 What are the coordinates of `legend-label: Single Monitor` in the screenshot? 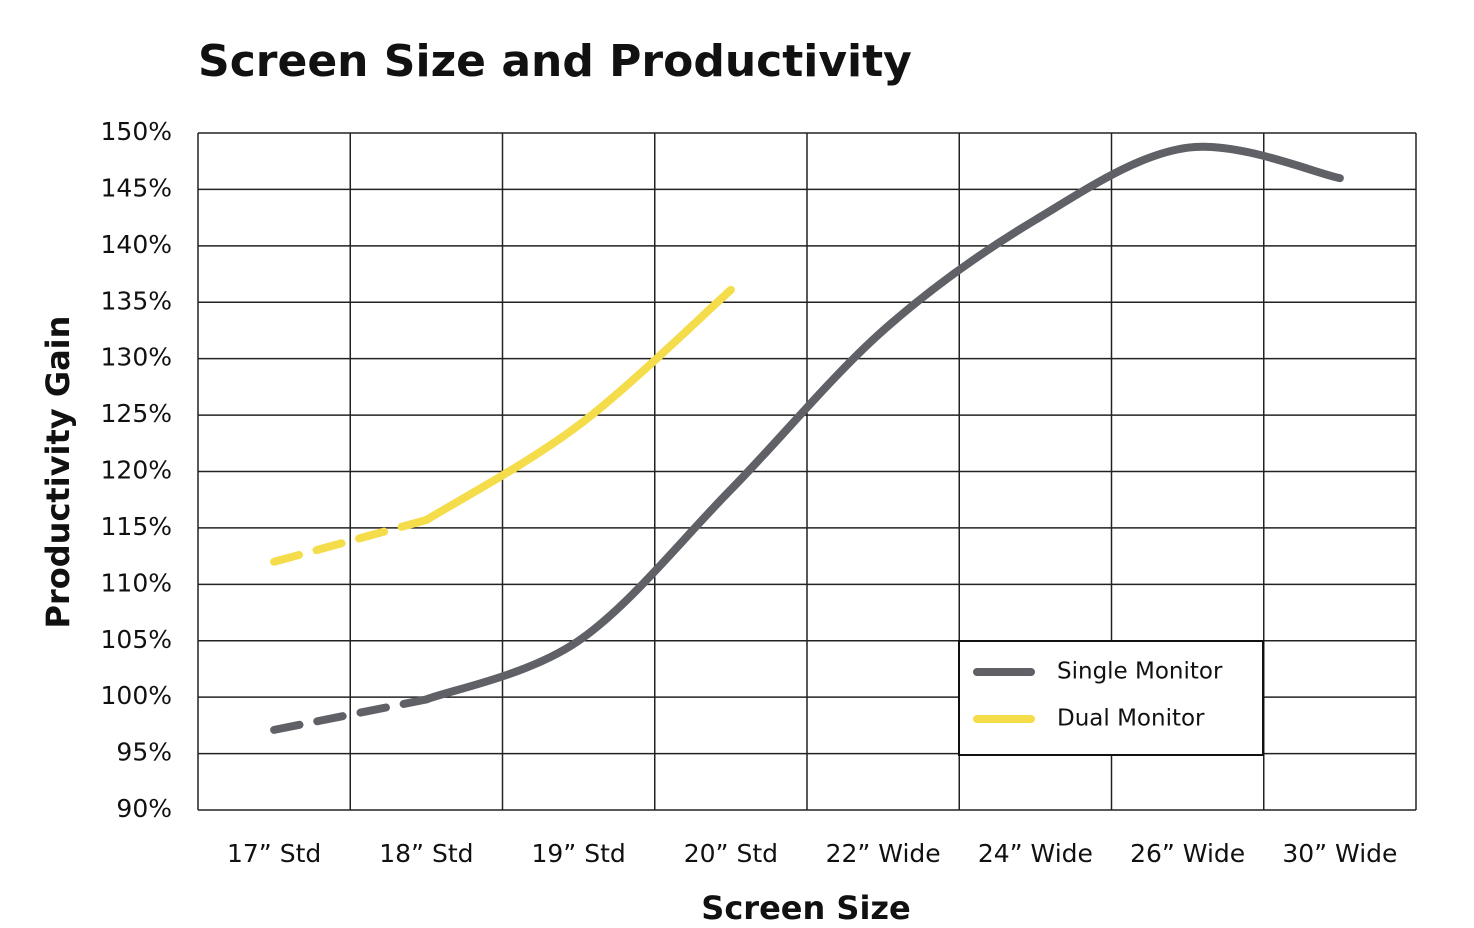 It's located at (1140, 672).